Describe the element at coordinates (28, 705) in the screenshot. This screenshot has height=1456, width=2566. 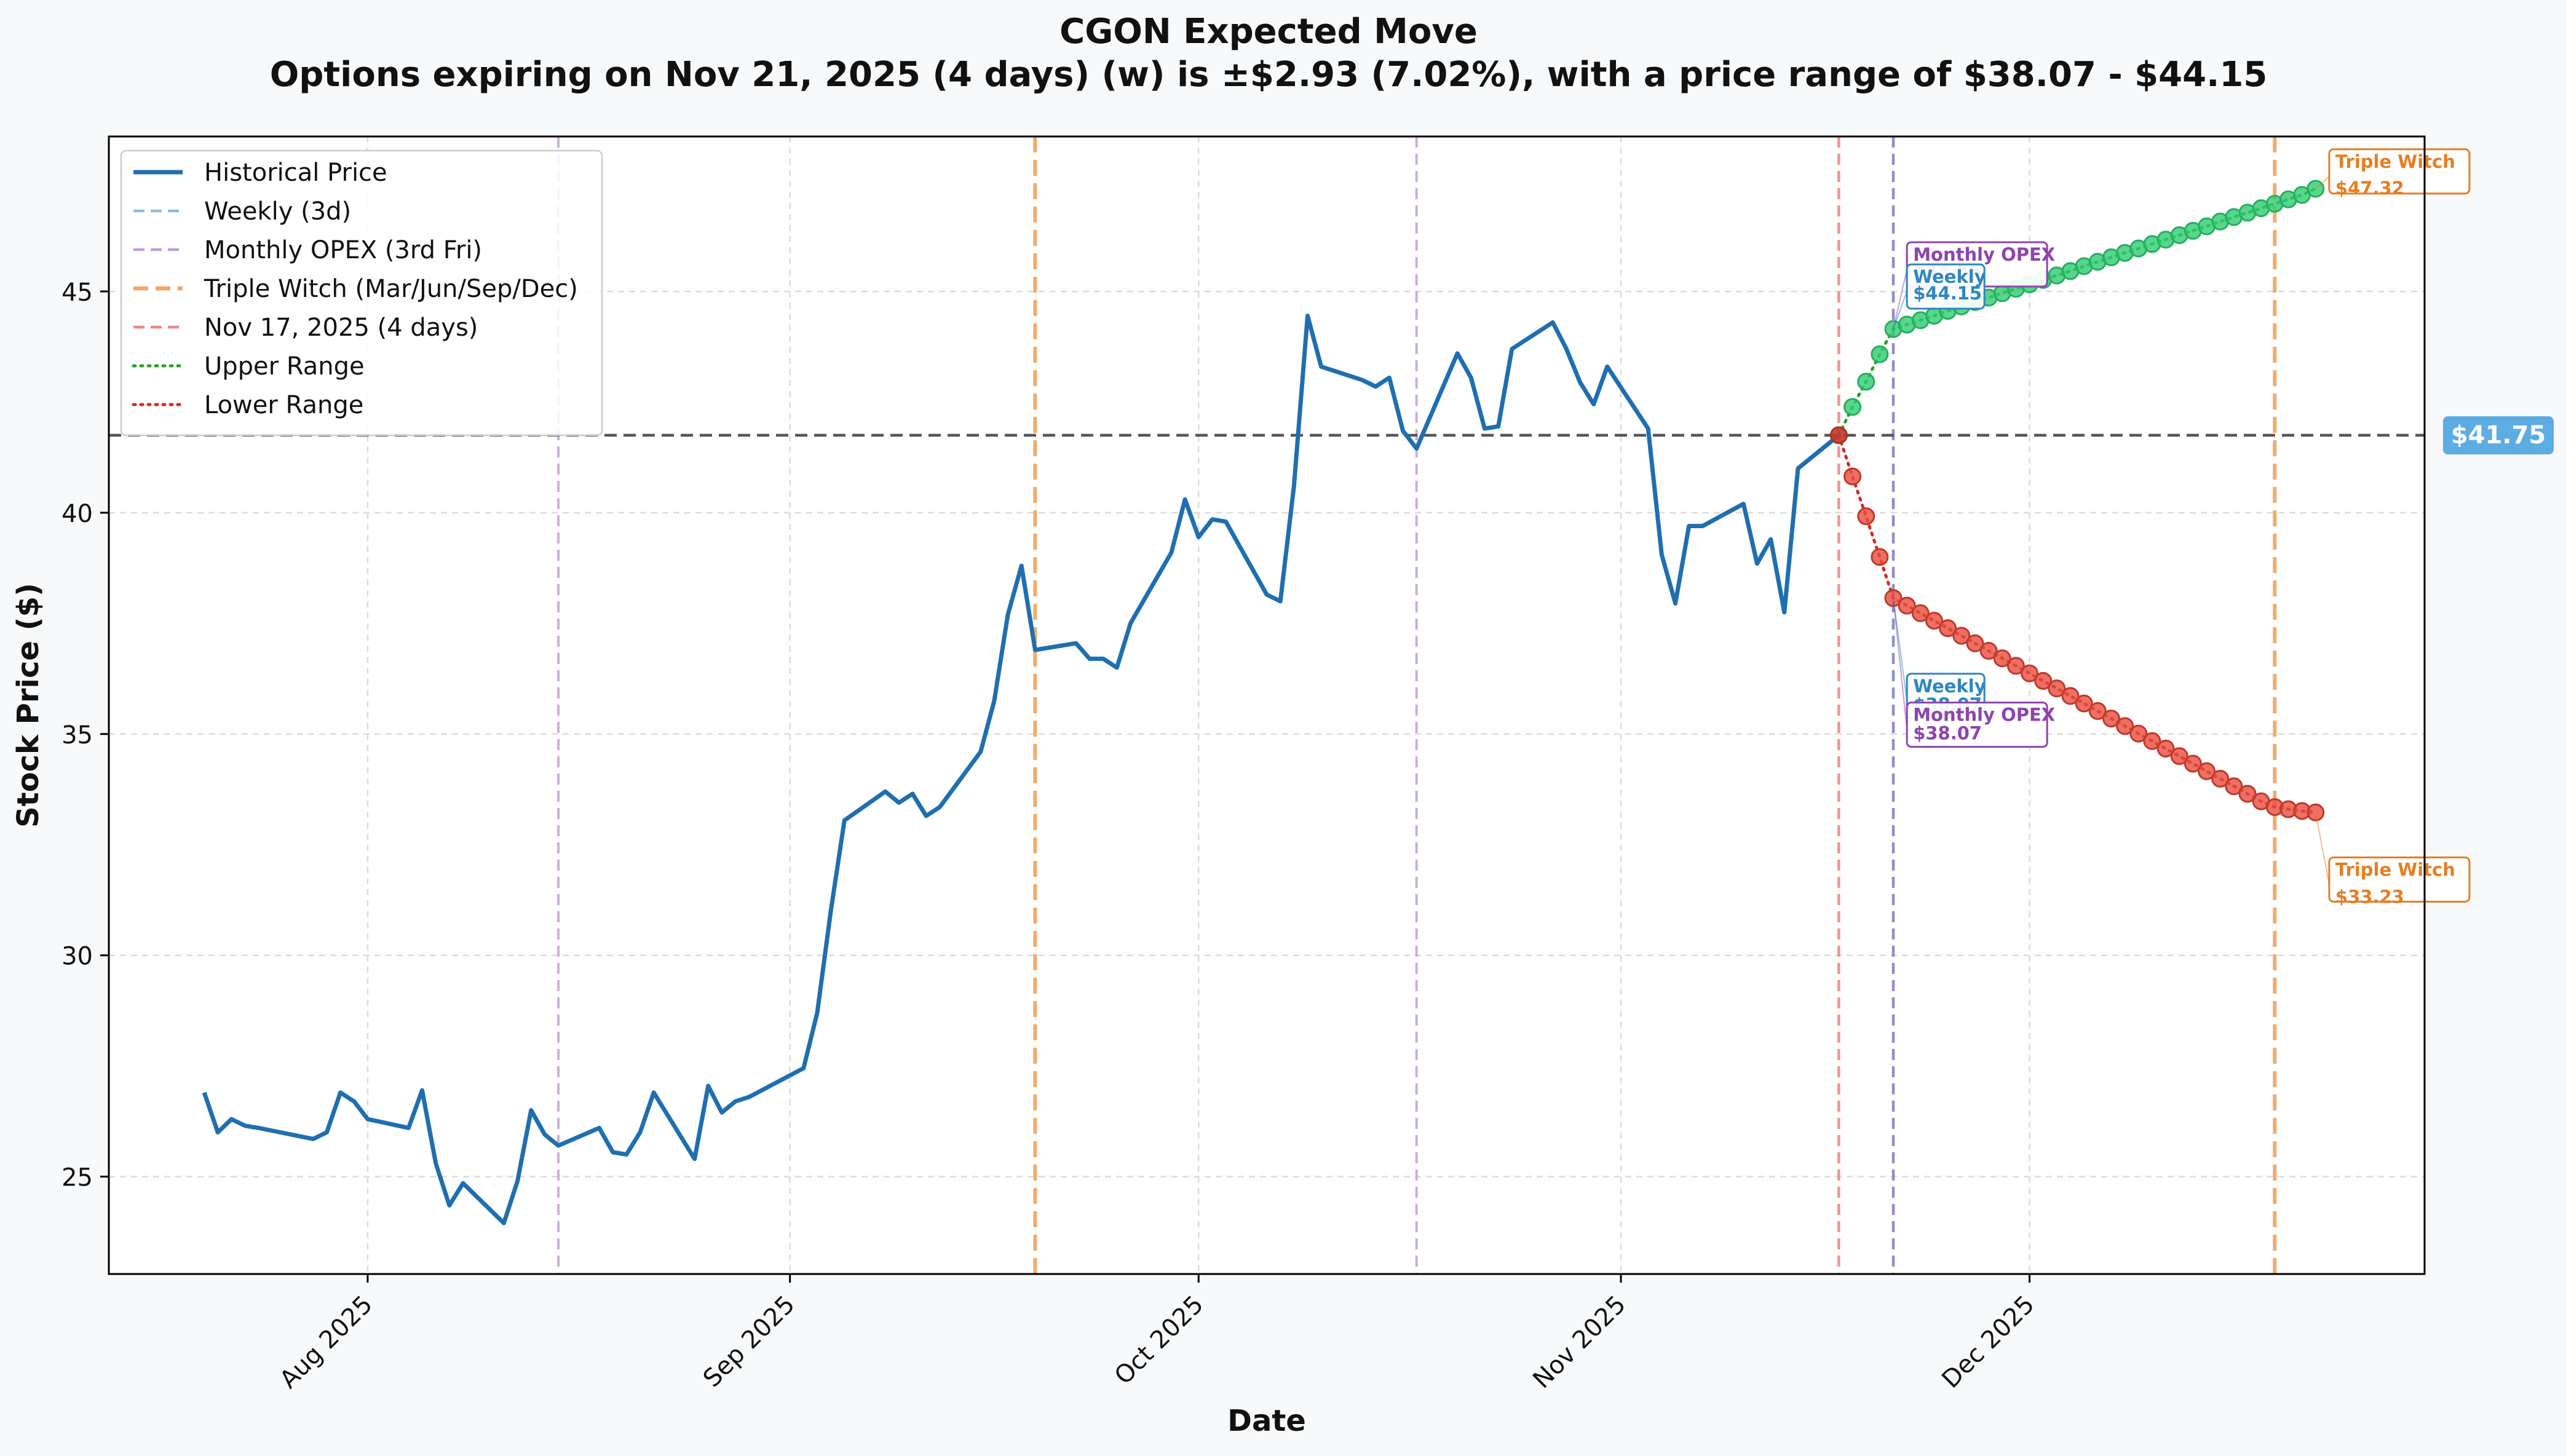
I see `y-axis-label: Stock Price ($)` at that location.